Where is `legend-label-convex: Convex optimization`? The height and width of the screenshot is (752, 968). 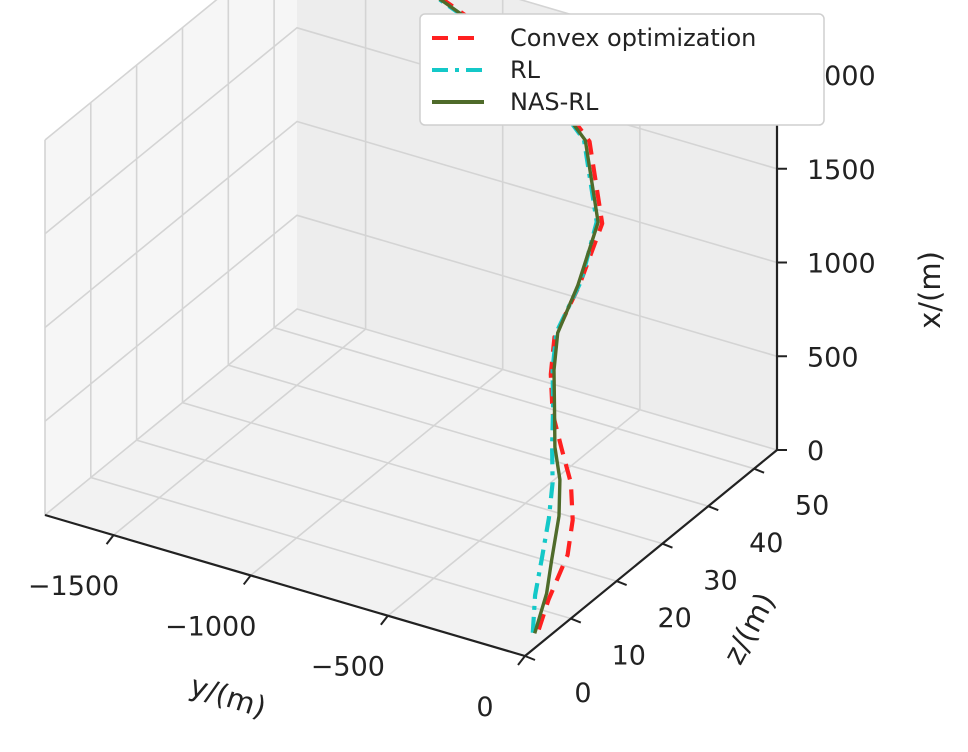
legend-label-convex: Convex optimization is located at coordinates (633, 38).